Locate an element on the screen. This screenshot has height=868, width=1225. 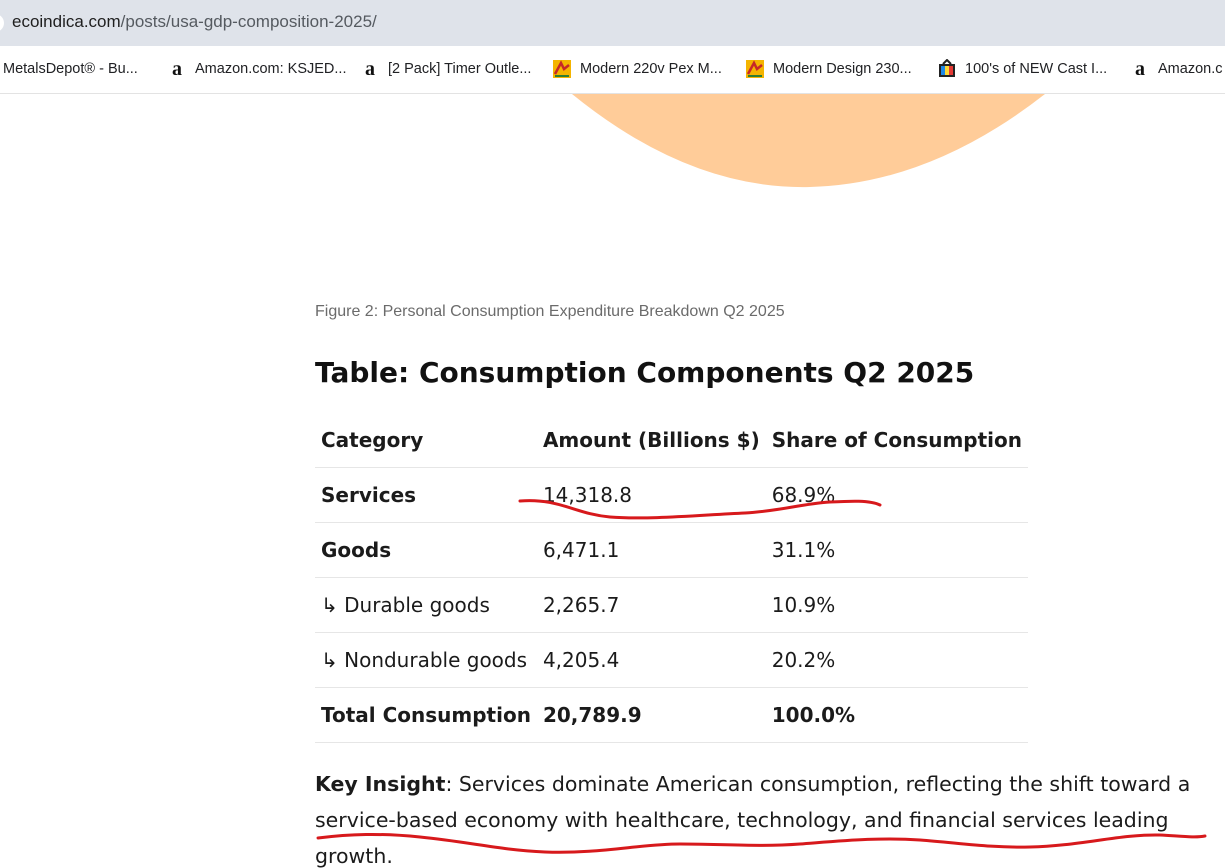
cell-amount: 2,265.7 is located at coordinates (651, 605).